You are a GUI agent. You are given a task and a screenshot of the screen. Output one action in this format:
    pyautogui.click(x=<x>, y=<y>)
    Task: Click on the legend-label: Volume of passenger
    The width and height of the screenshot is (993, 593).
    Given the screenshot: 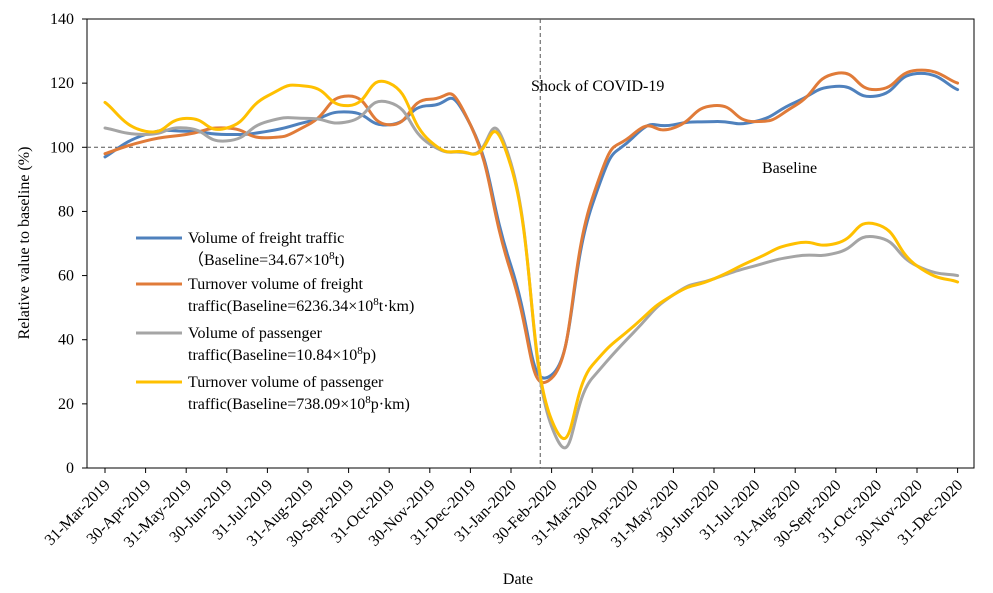 What is the action you would take?
    pyautogui.click(x=255, y=333)
    